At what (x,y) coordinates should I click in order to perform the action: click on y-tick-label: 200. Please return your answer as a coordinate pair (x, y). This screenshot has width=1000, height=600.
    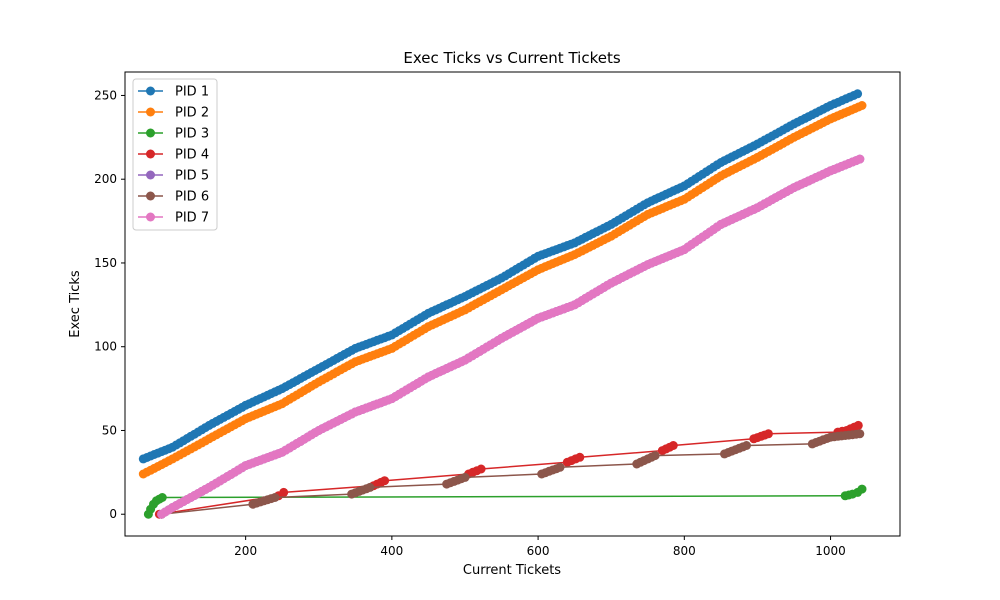
    Looking at the image, I should click on (105, 179).